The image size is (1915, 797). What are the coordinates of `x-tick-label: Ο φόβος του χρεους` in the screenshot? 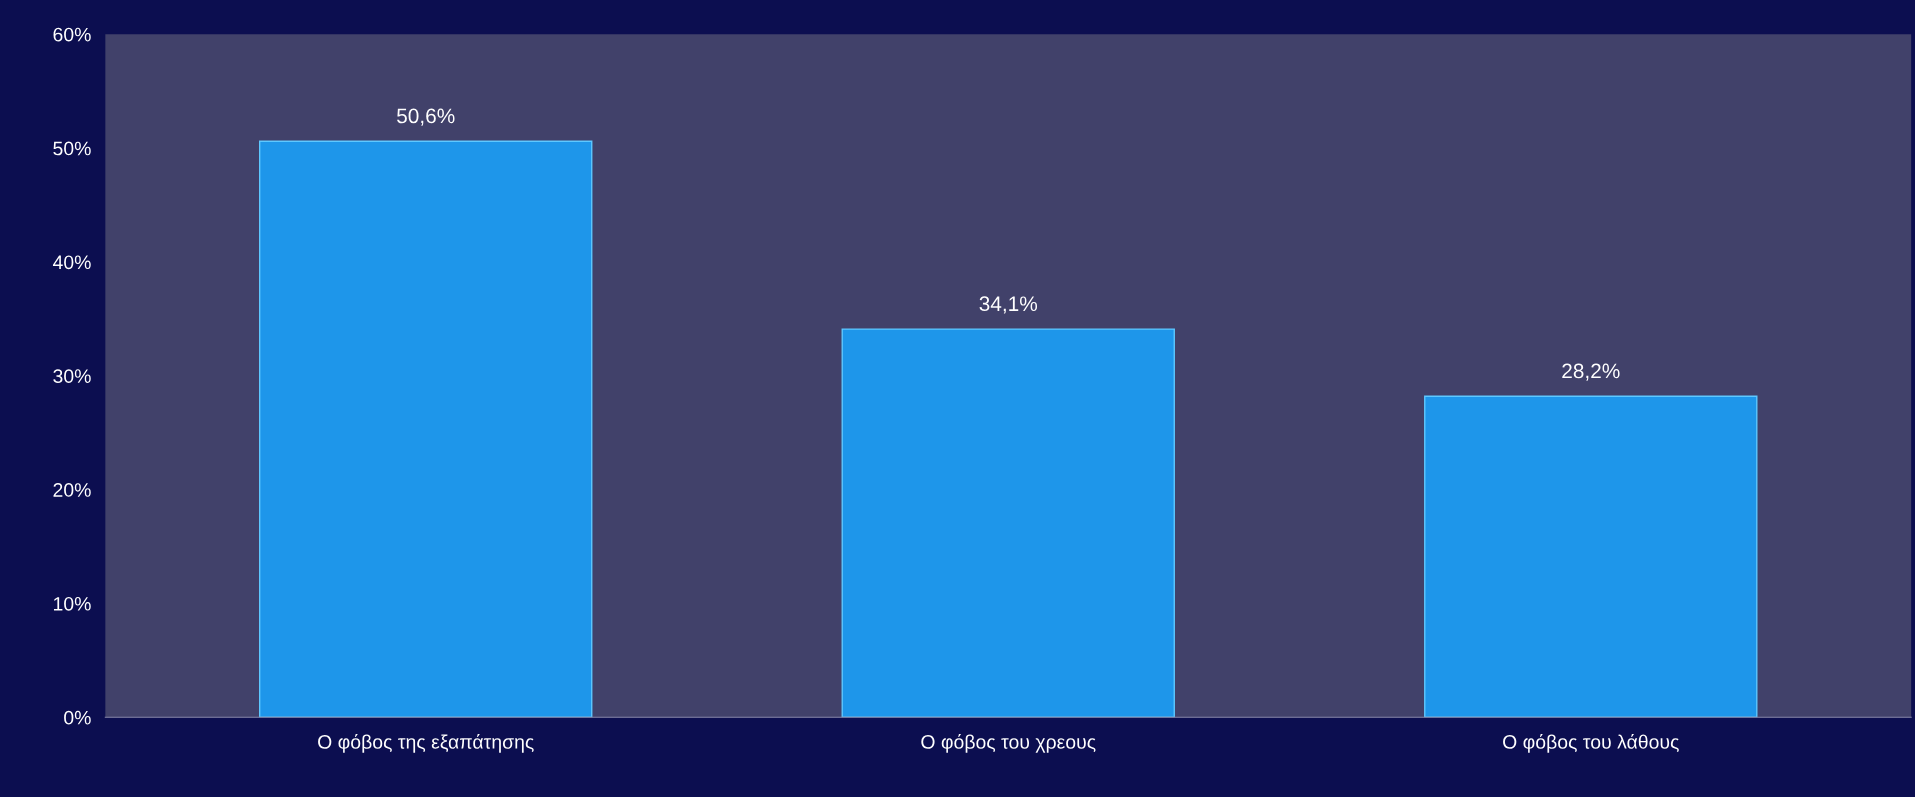 It's located at (1008, 743).